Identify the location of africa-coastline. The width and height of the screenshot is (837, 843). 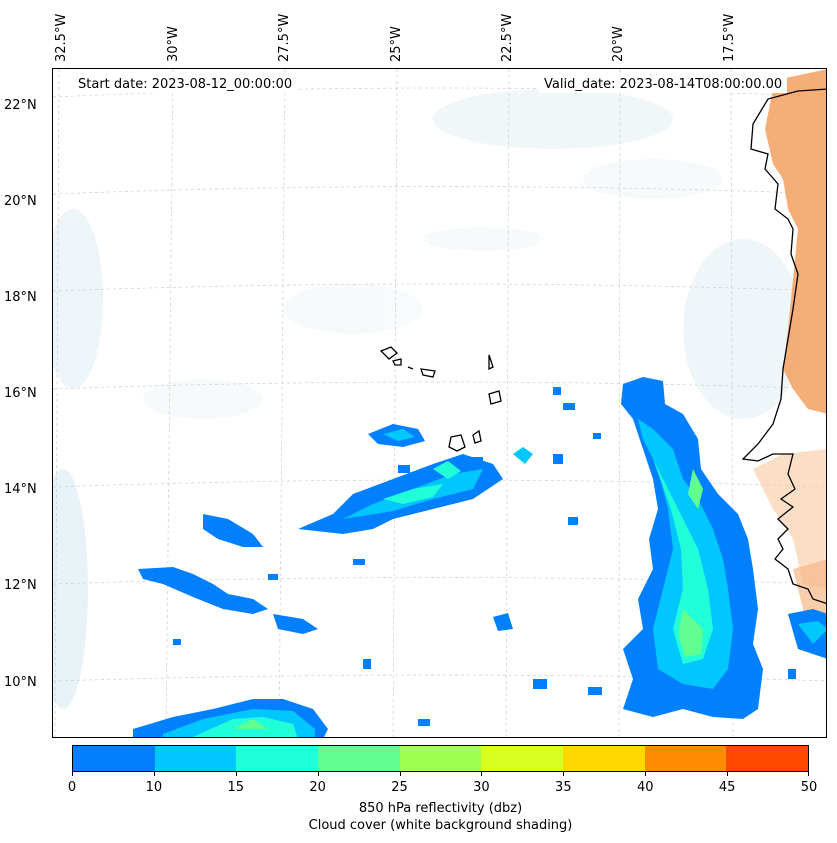
(783, 346).